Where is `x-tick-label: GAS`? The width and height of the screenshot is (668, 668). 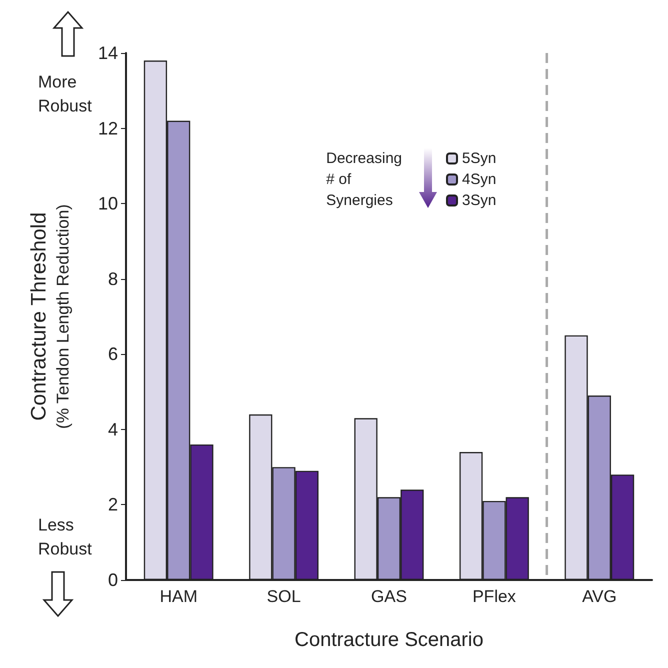 x-tick-label: GAS is located at coordinates (389, 596).